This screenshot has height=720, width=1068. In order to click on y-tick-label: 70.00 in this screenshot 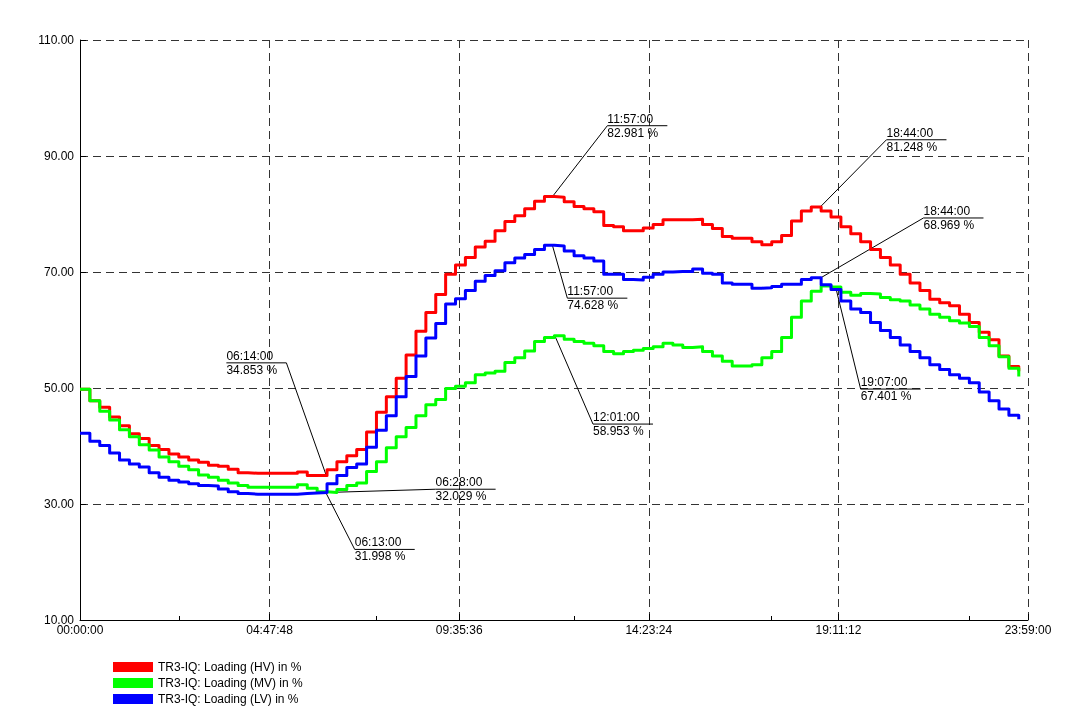, I will do `click(59, 272)`.